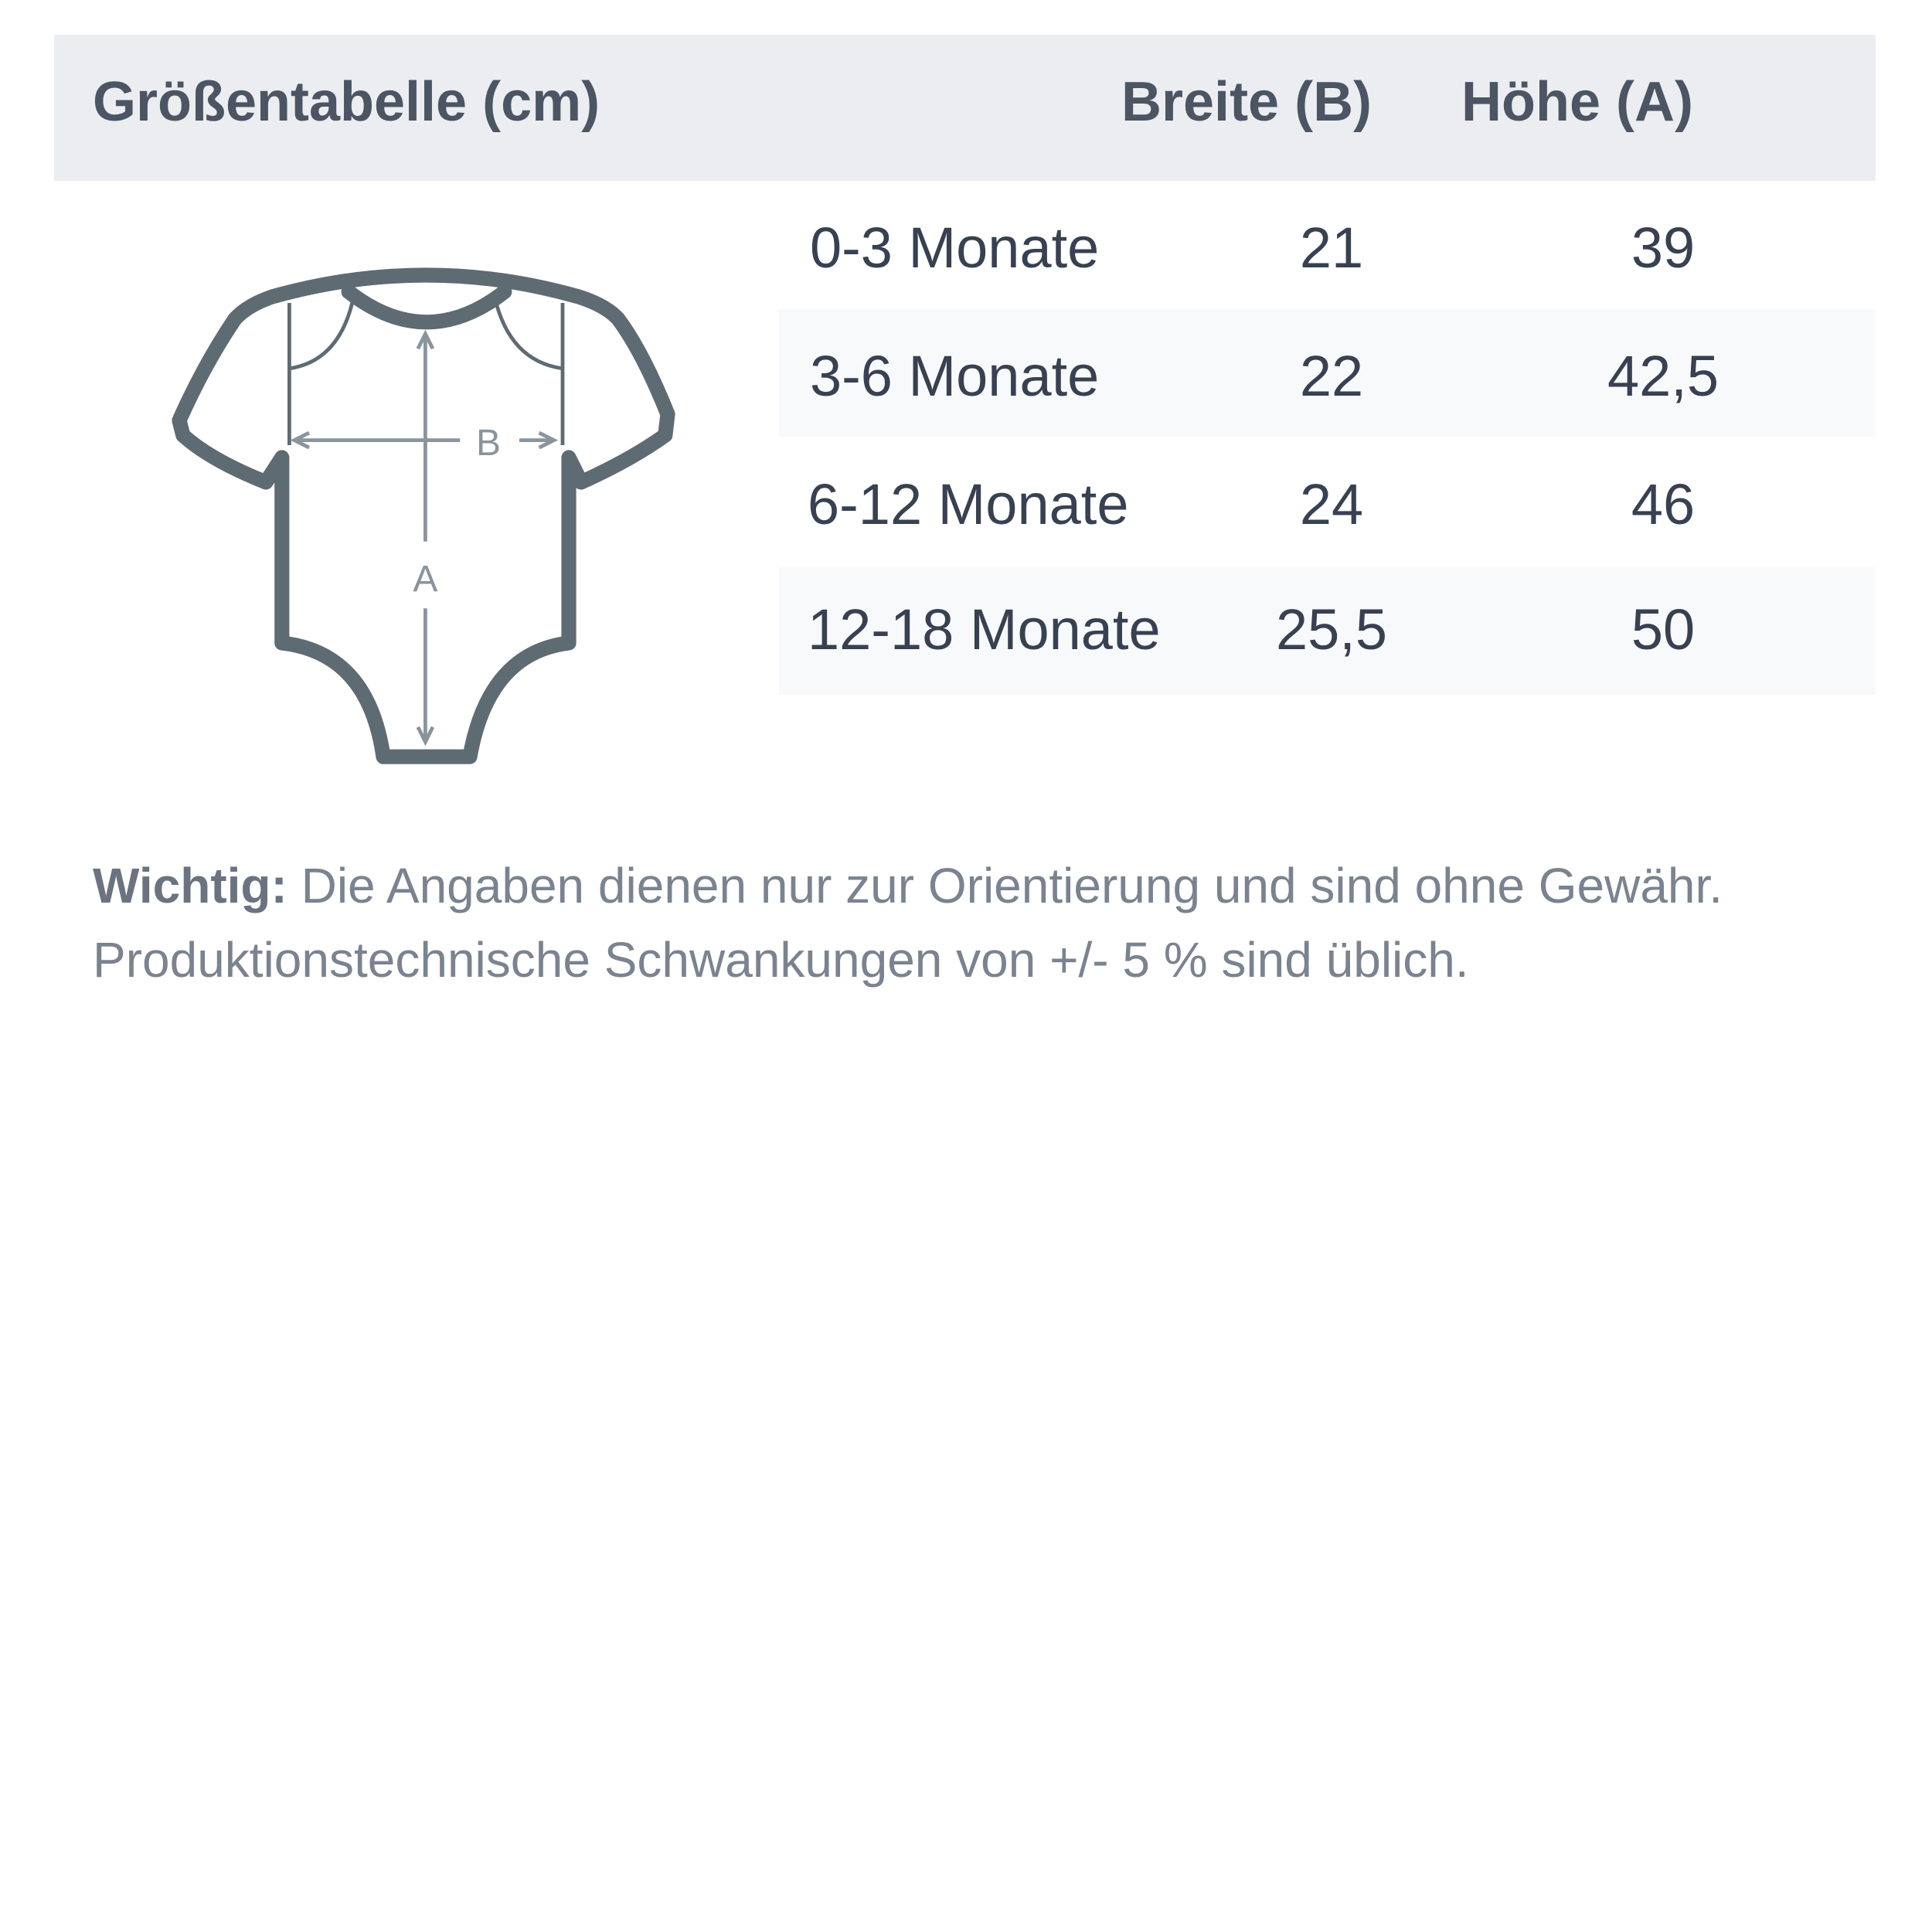 This screenshot has width=1932, height=1932. I want to click on size-cell: 6-12 Monate, so click(969, 504).